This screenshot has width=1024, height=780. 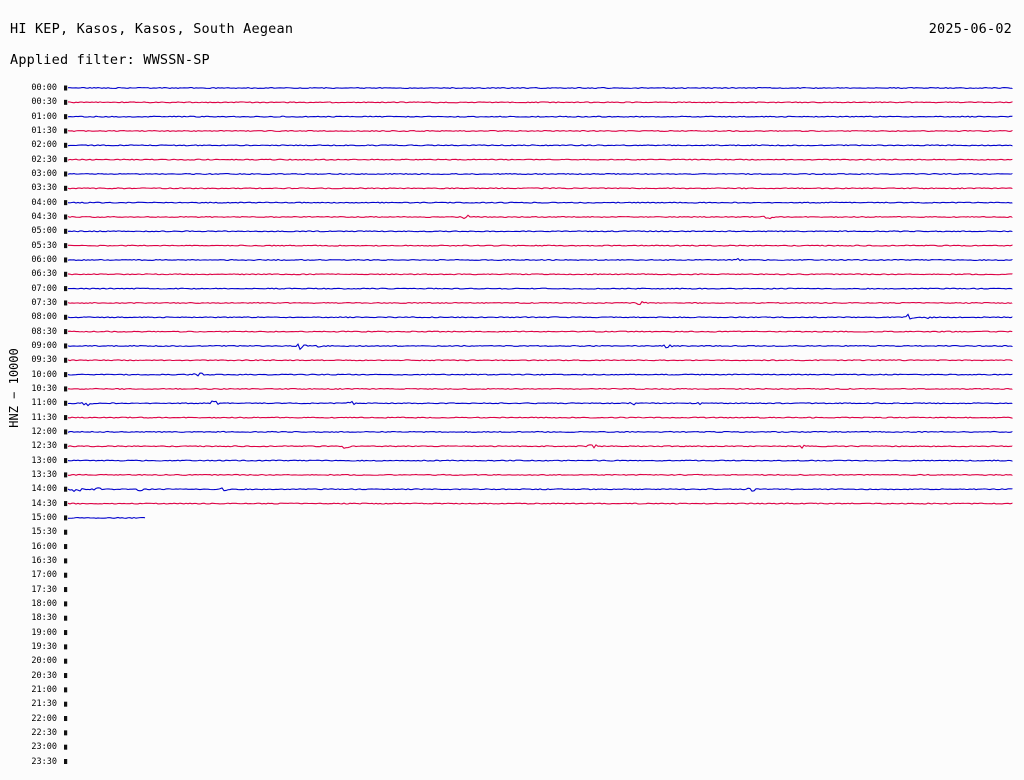 I want to click on time-row-label: 19:30, so click(x=44, y=646).